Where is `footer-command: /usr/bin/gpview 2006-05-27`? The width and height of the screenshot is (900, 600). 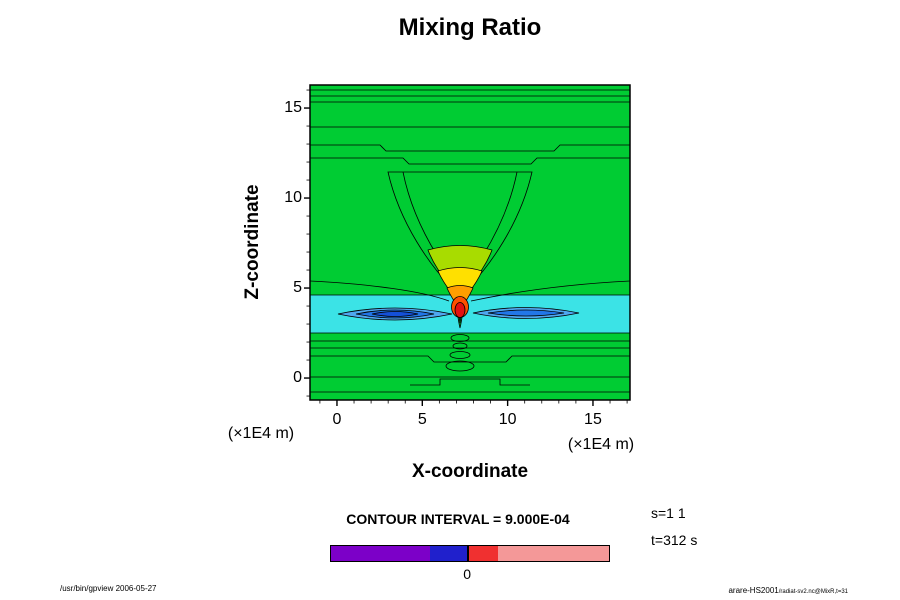 footer-command: /usr/bin/gpview 2006-05-27 is located at coordinates (108, 588).